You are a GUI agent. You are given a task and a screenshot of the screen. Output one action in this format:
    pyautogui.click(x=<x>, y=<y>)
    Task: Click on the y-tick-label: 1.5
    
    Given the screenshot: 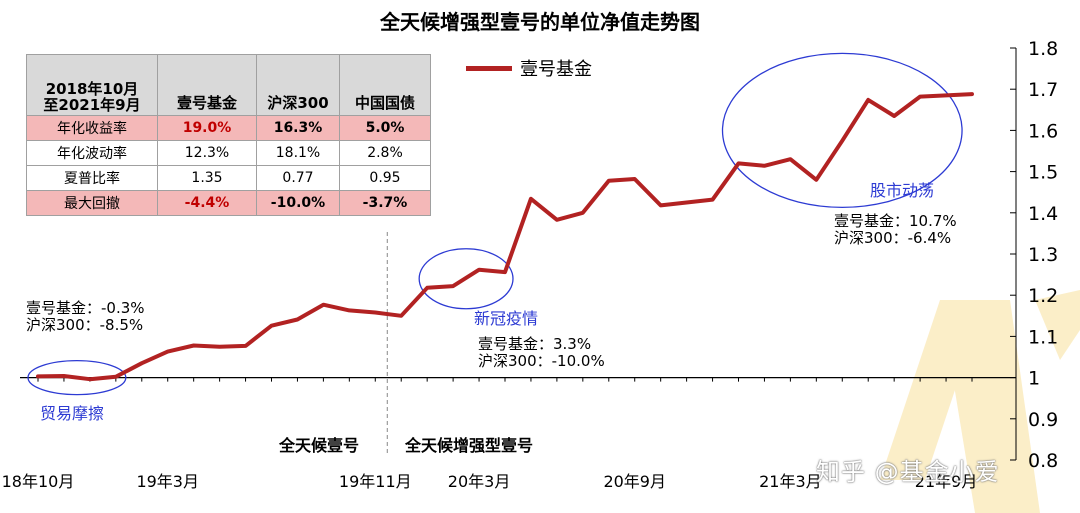 What is the action you would take?
    pyautogui.click(x=1043, y=173)
    